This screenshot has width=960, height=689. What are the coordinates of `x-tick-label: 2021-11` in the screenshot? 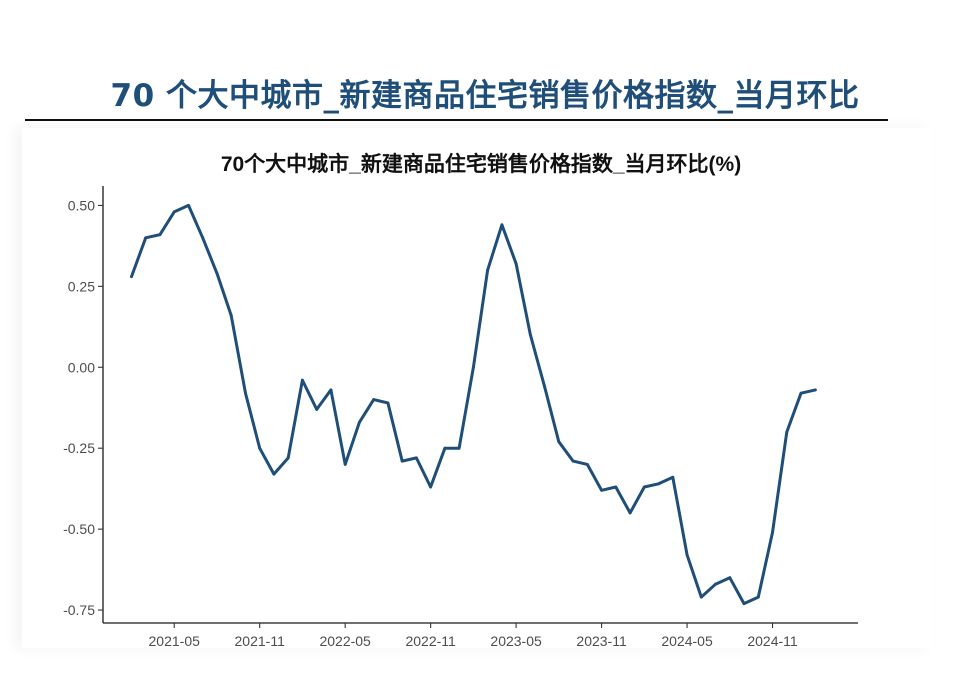 It's located at (260, 640).